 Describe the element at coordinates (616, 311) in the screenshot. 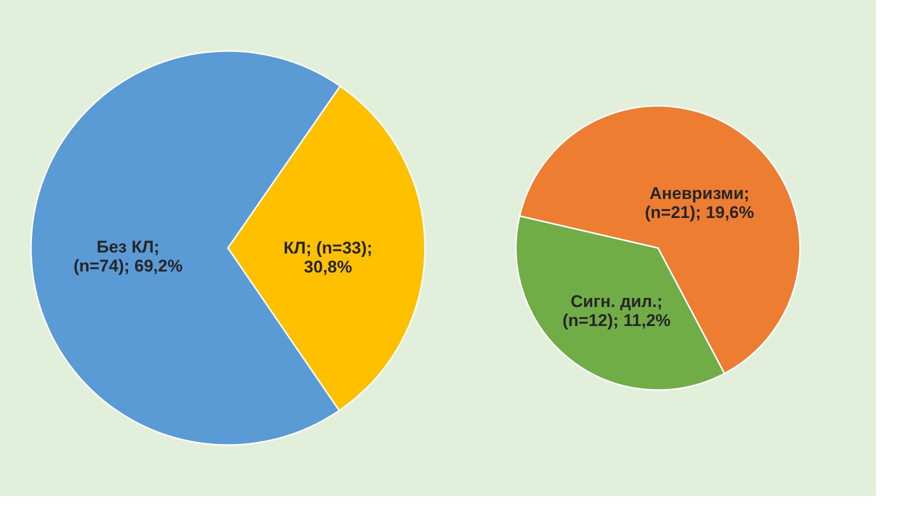

I see `slice-label: Сигн. дил.; (n=12); 11,2%` at that location.